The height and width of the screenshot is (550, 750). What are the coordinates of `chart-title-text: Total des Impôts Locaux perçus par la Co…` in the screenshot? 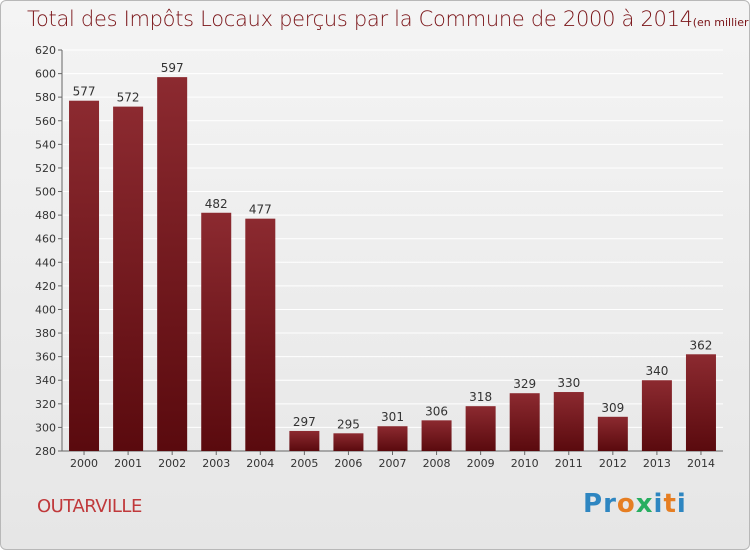 It's located at (360, 19).